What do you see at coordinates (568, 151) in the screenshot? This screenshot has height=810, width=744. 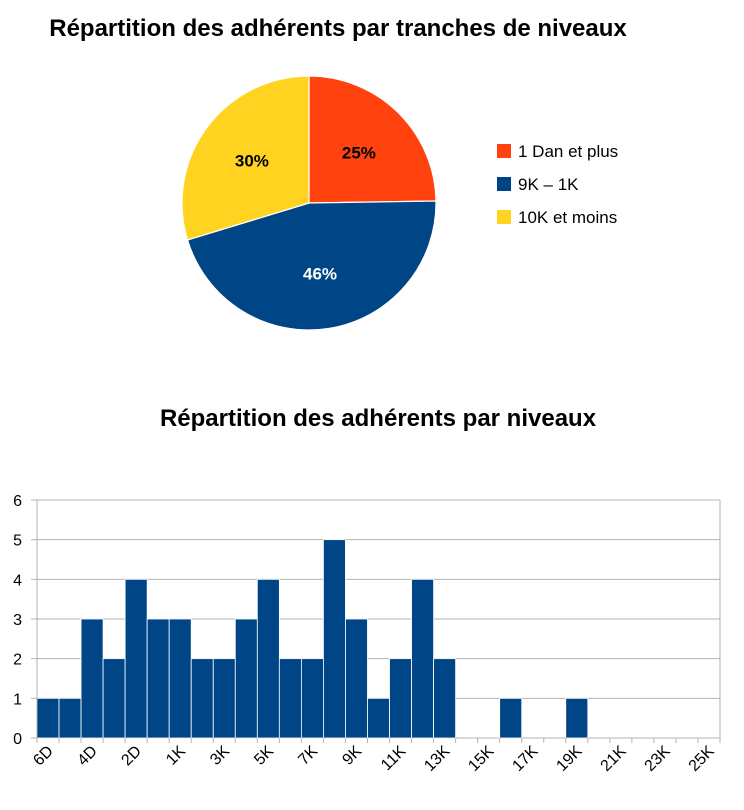 I see `legend-label: 1 Dan et plus` at bounding box center [568, 151].